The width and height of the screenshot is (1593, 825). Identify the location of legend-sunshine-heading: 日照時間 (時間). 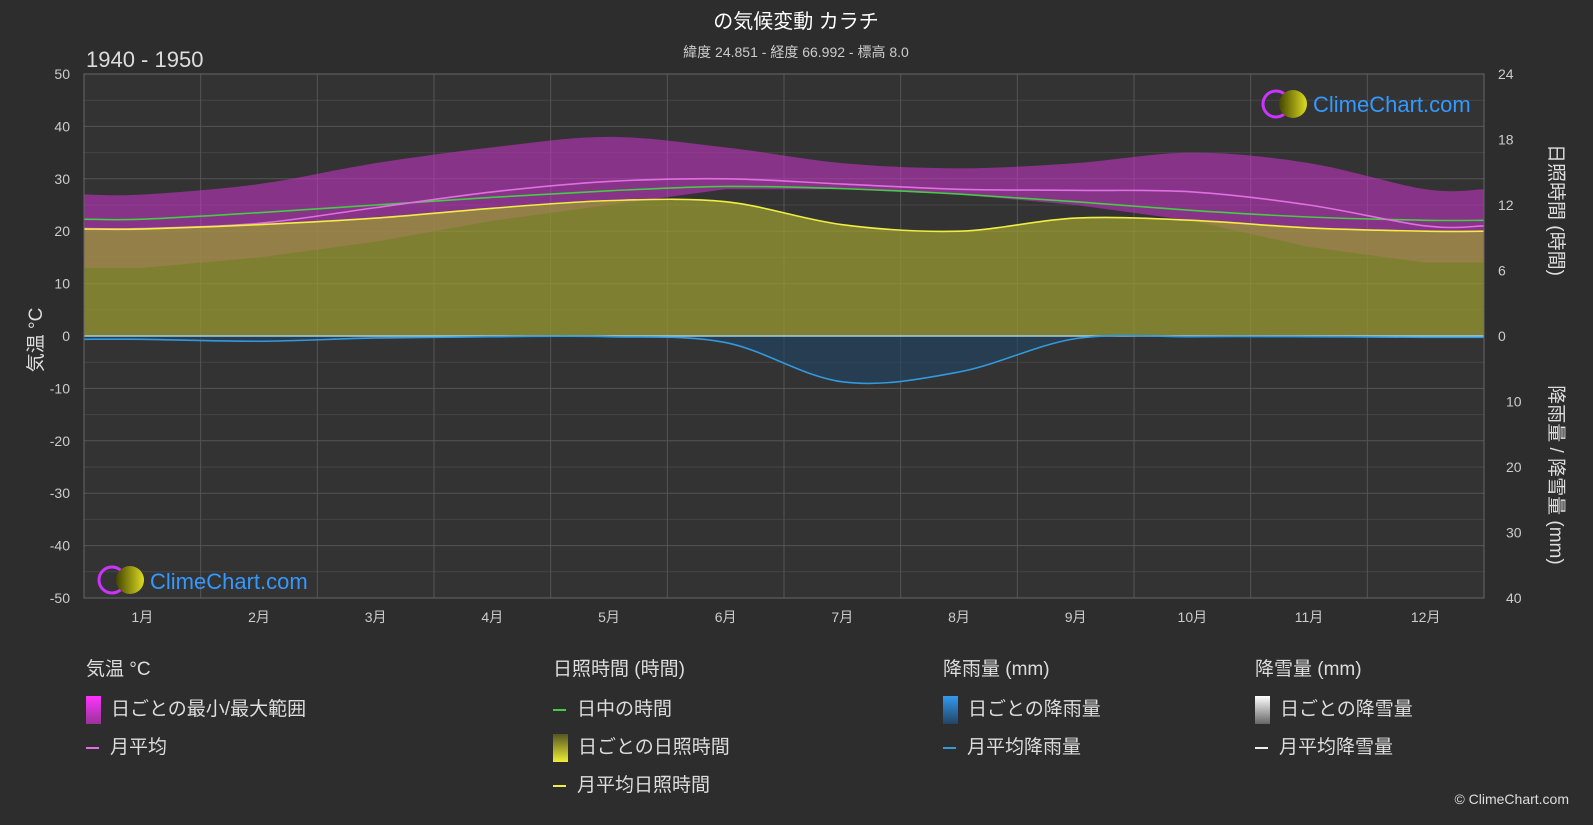
(619, 669).